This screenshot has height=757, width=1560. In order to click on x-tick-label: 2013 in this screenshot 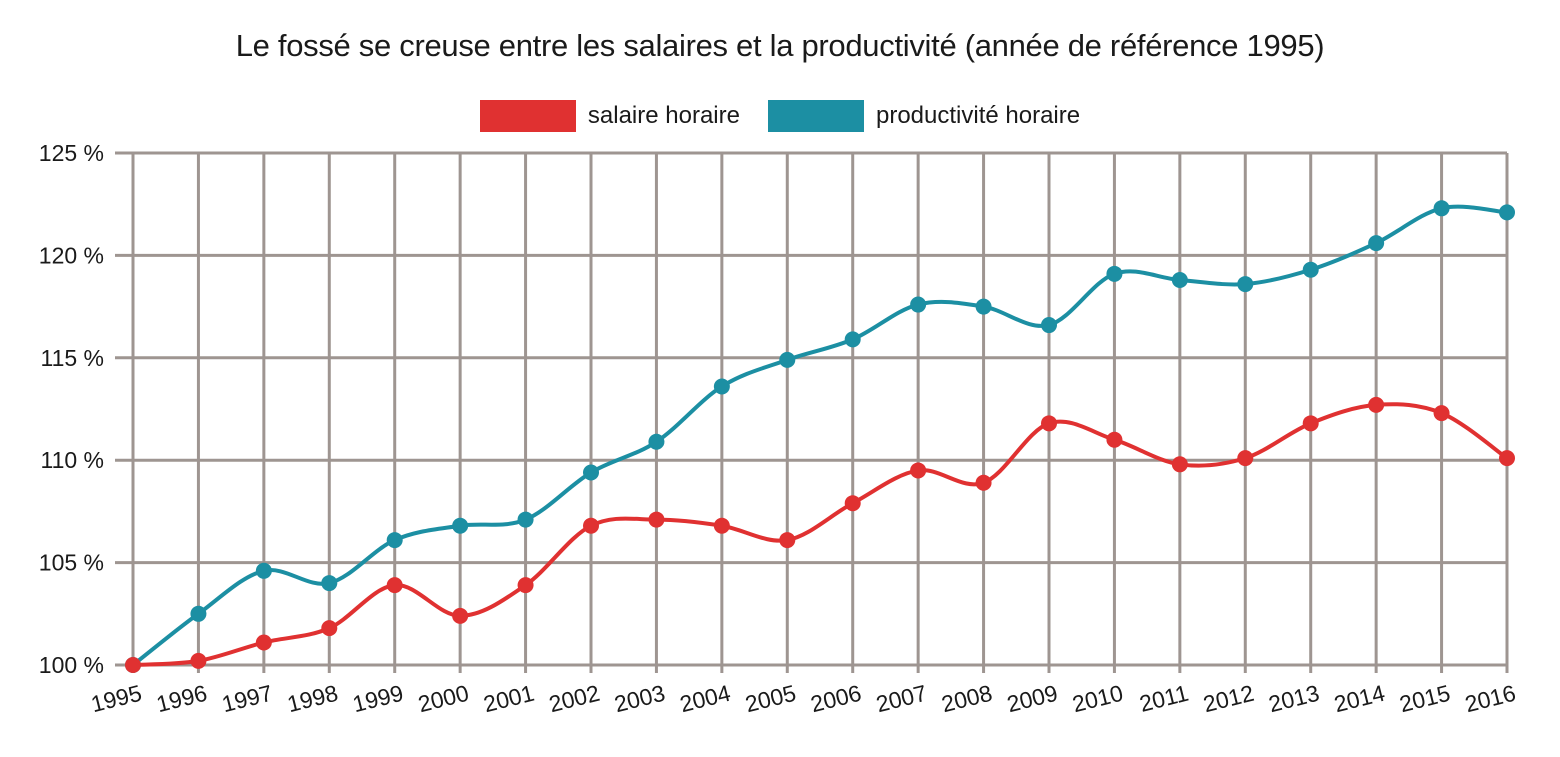, I will do `click(1294, 699)`.